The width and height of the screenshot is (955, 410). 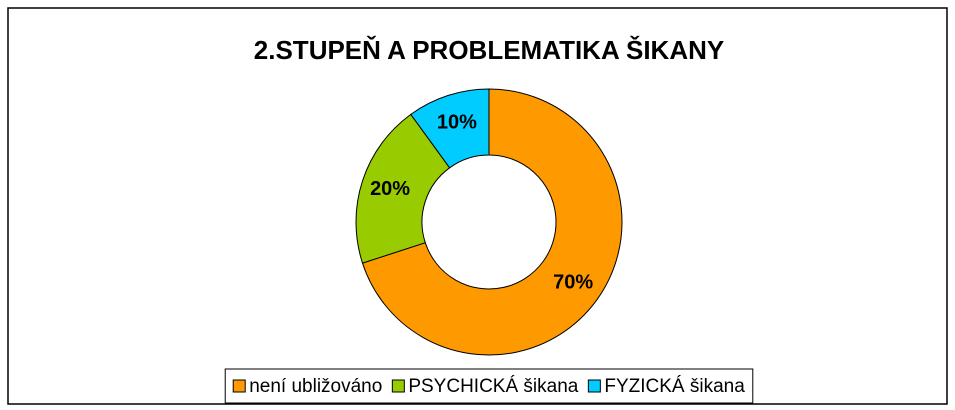 What do you see at coordinates (315, 386) in the screenshot?
I see `legend-label: není ubližováno` at bounding box center [315, 386].